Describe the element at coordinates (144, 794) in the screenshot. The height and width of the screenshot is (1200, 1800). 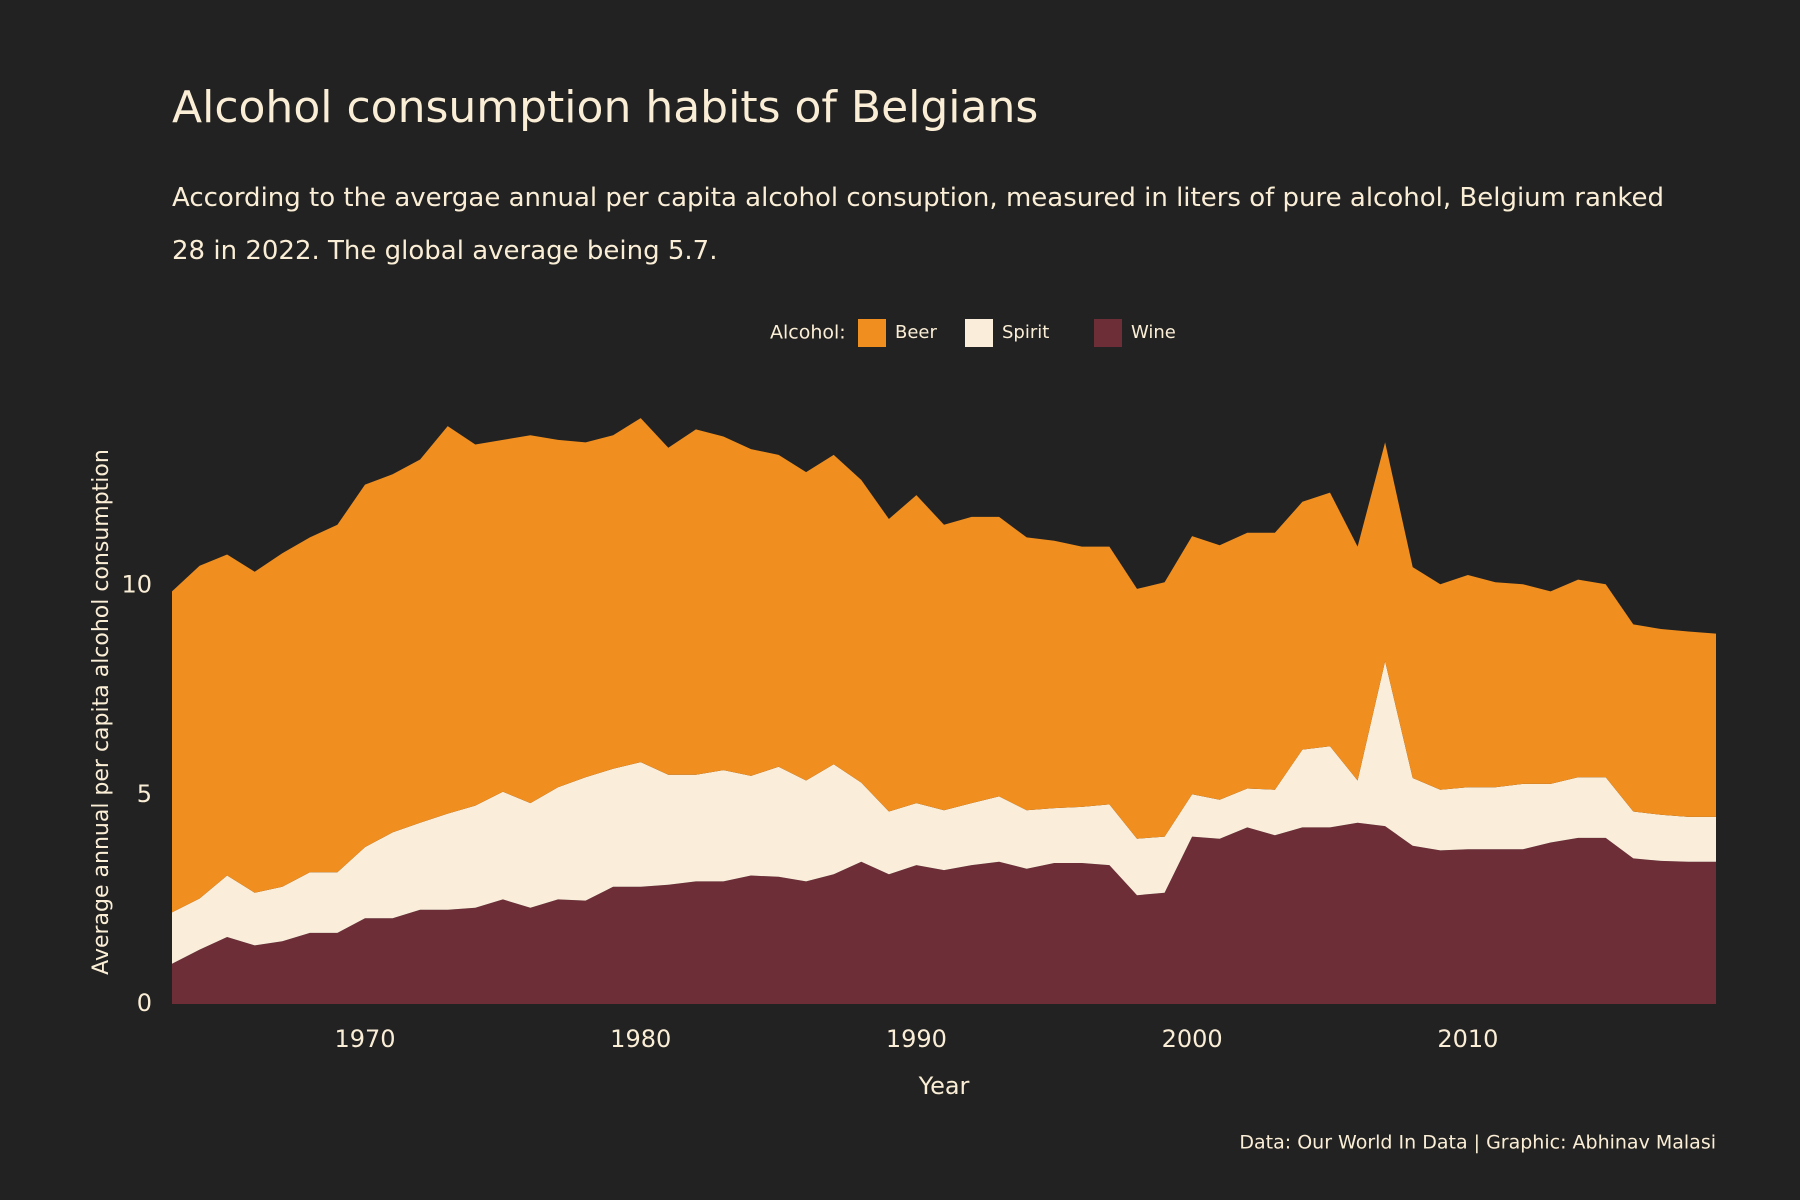
I see `y-tick-label: 5` at that location.